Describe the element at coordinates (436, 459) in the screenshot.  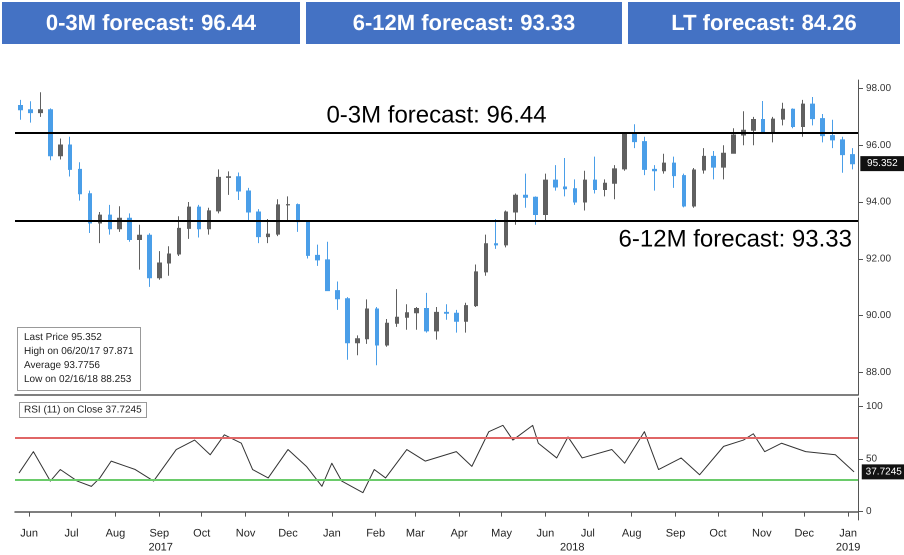
I see `line-series` at that location.